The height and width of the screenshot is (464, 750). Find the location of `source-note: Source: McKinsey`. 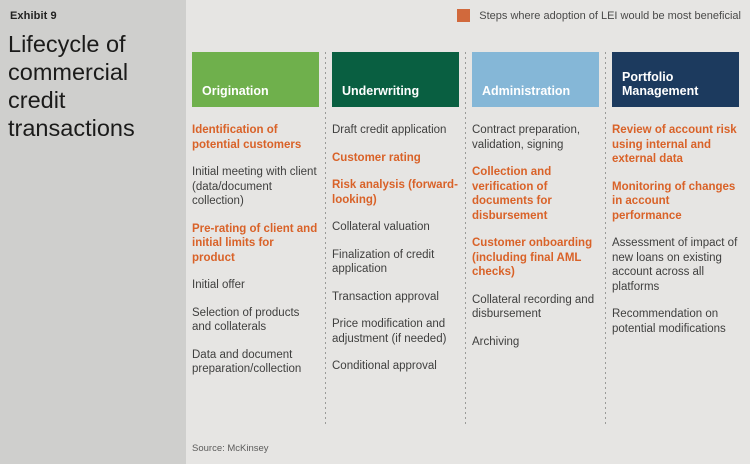

source-note: Source: McKinsey is located at coordinates (230, 448).